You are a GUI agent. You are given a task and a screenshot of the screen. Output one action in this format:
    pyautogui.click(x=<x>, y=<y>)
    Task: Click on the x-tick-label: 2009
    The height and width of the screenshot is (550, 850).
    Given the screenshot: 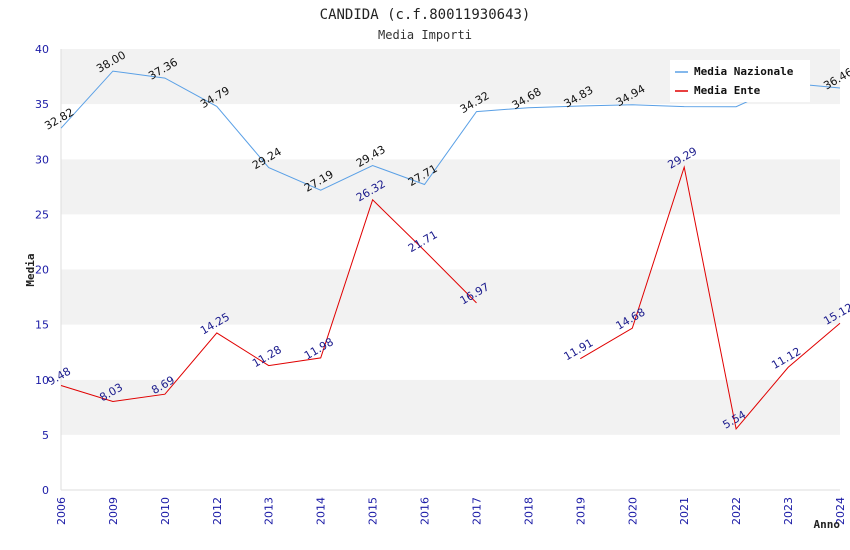 What is the action you would take?
    pyautogui.click(x=113, y=511)
    